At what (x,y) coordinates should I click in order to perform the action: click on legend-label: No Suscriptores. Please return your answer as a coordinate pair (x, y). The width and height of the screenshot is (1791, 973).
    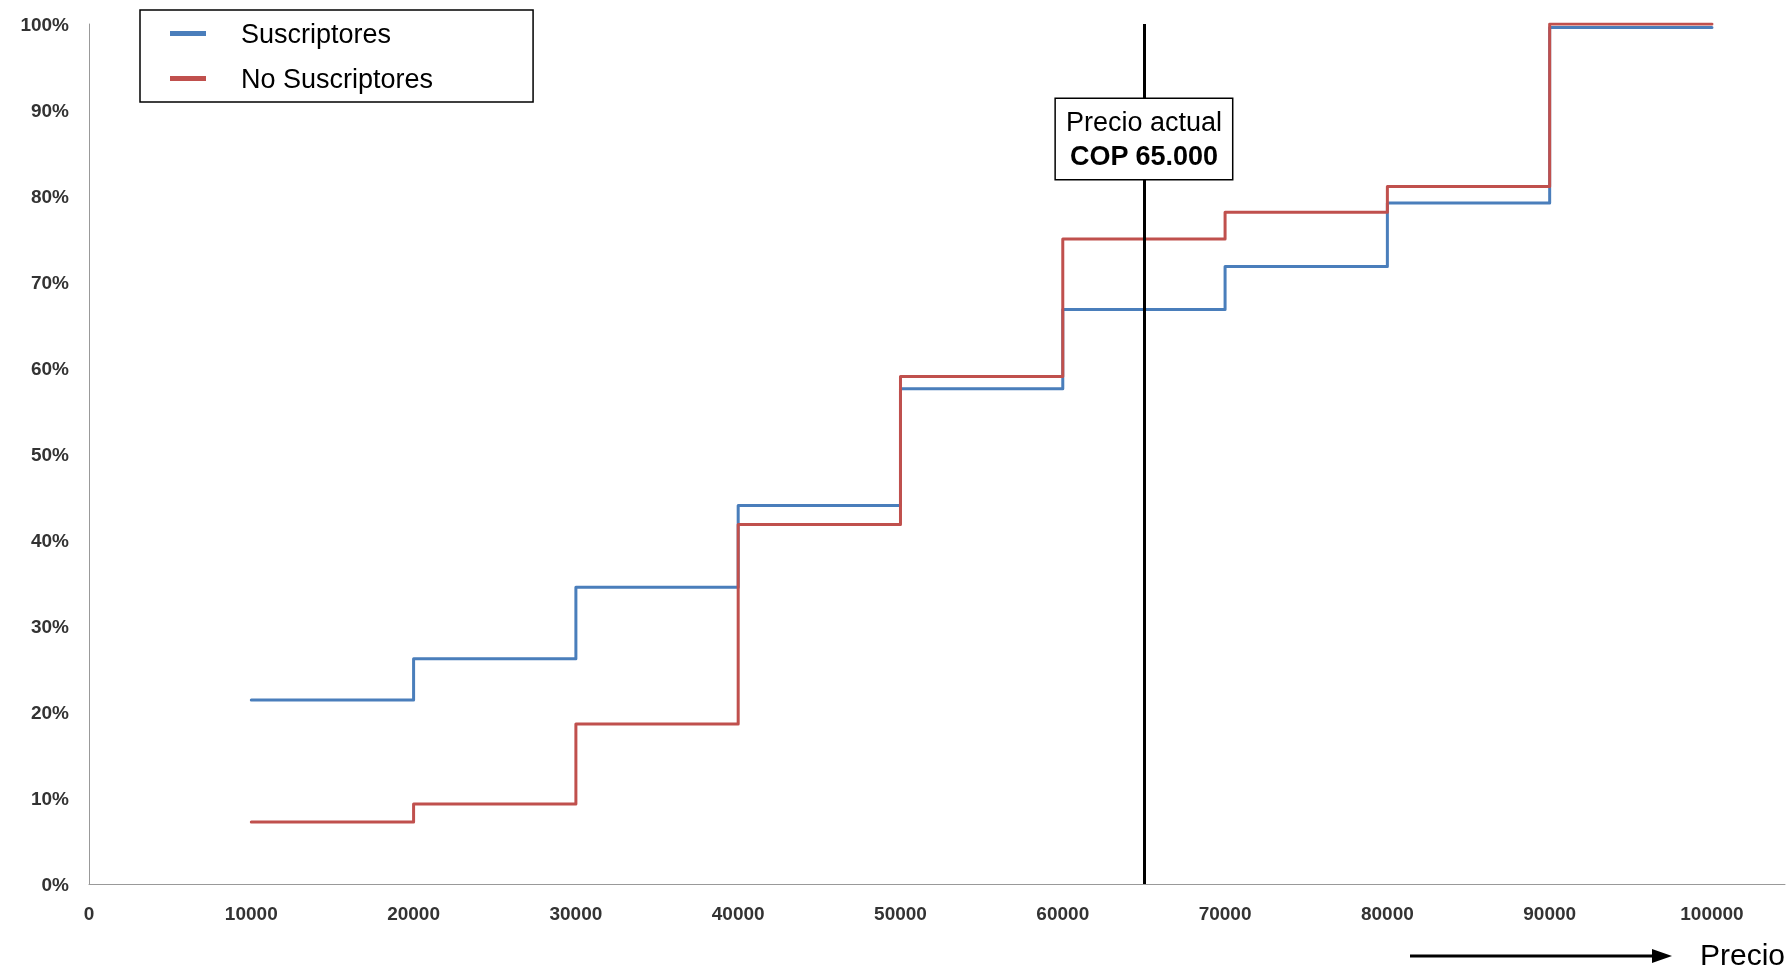
    Looking at the image, I should click on (337, 78).